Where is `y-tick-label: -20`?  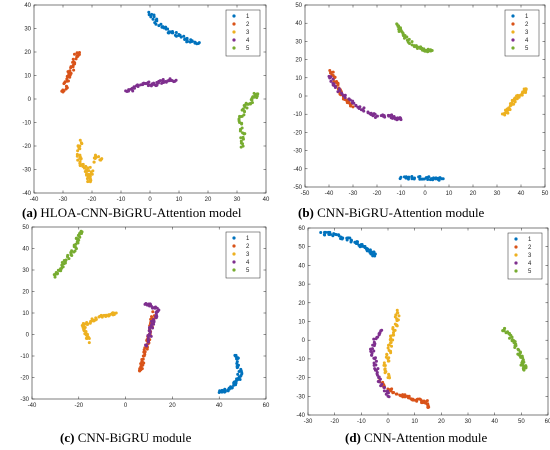
y-tick-label: -20 is located at coordinates (24, 379).